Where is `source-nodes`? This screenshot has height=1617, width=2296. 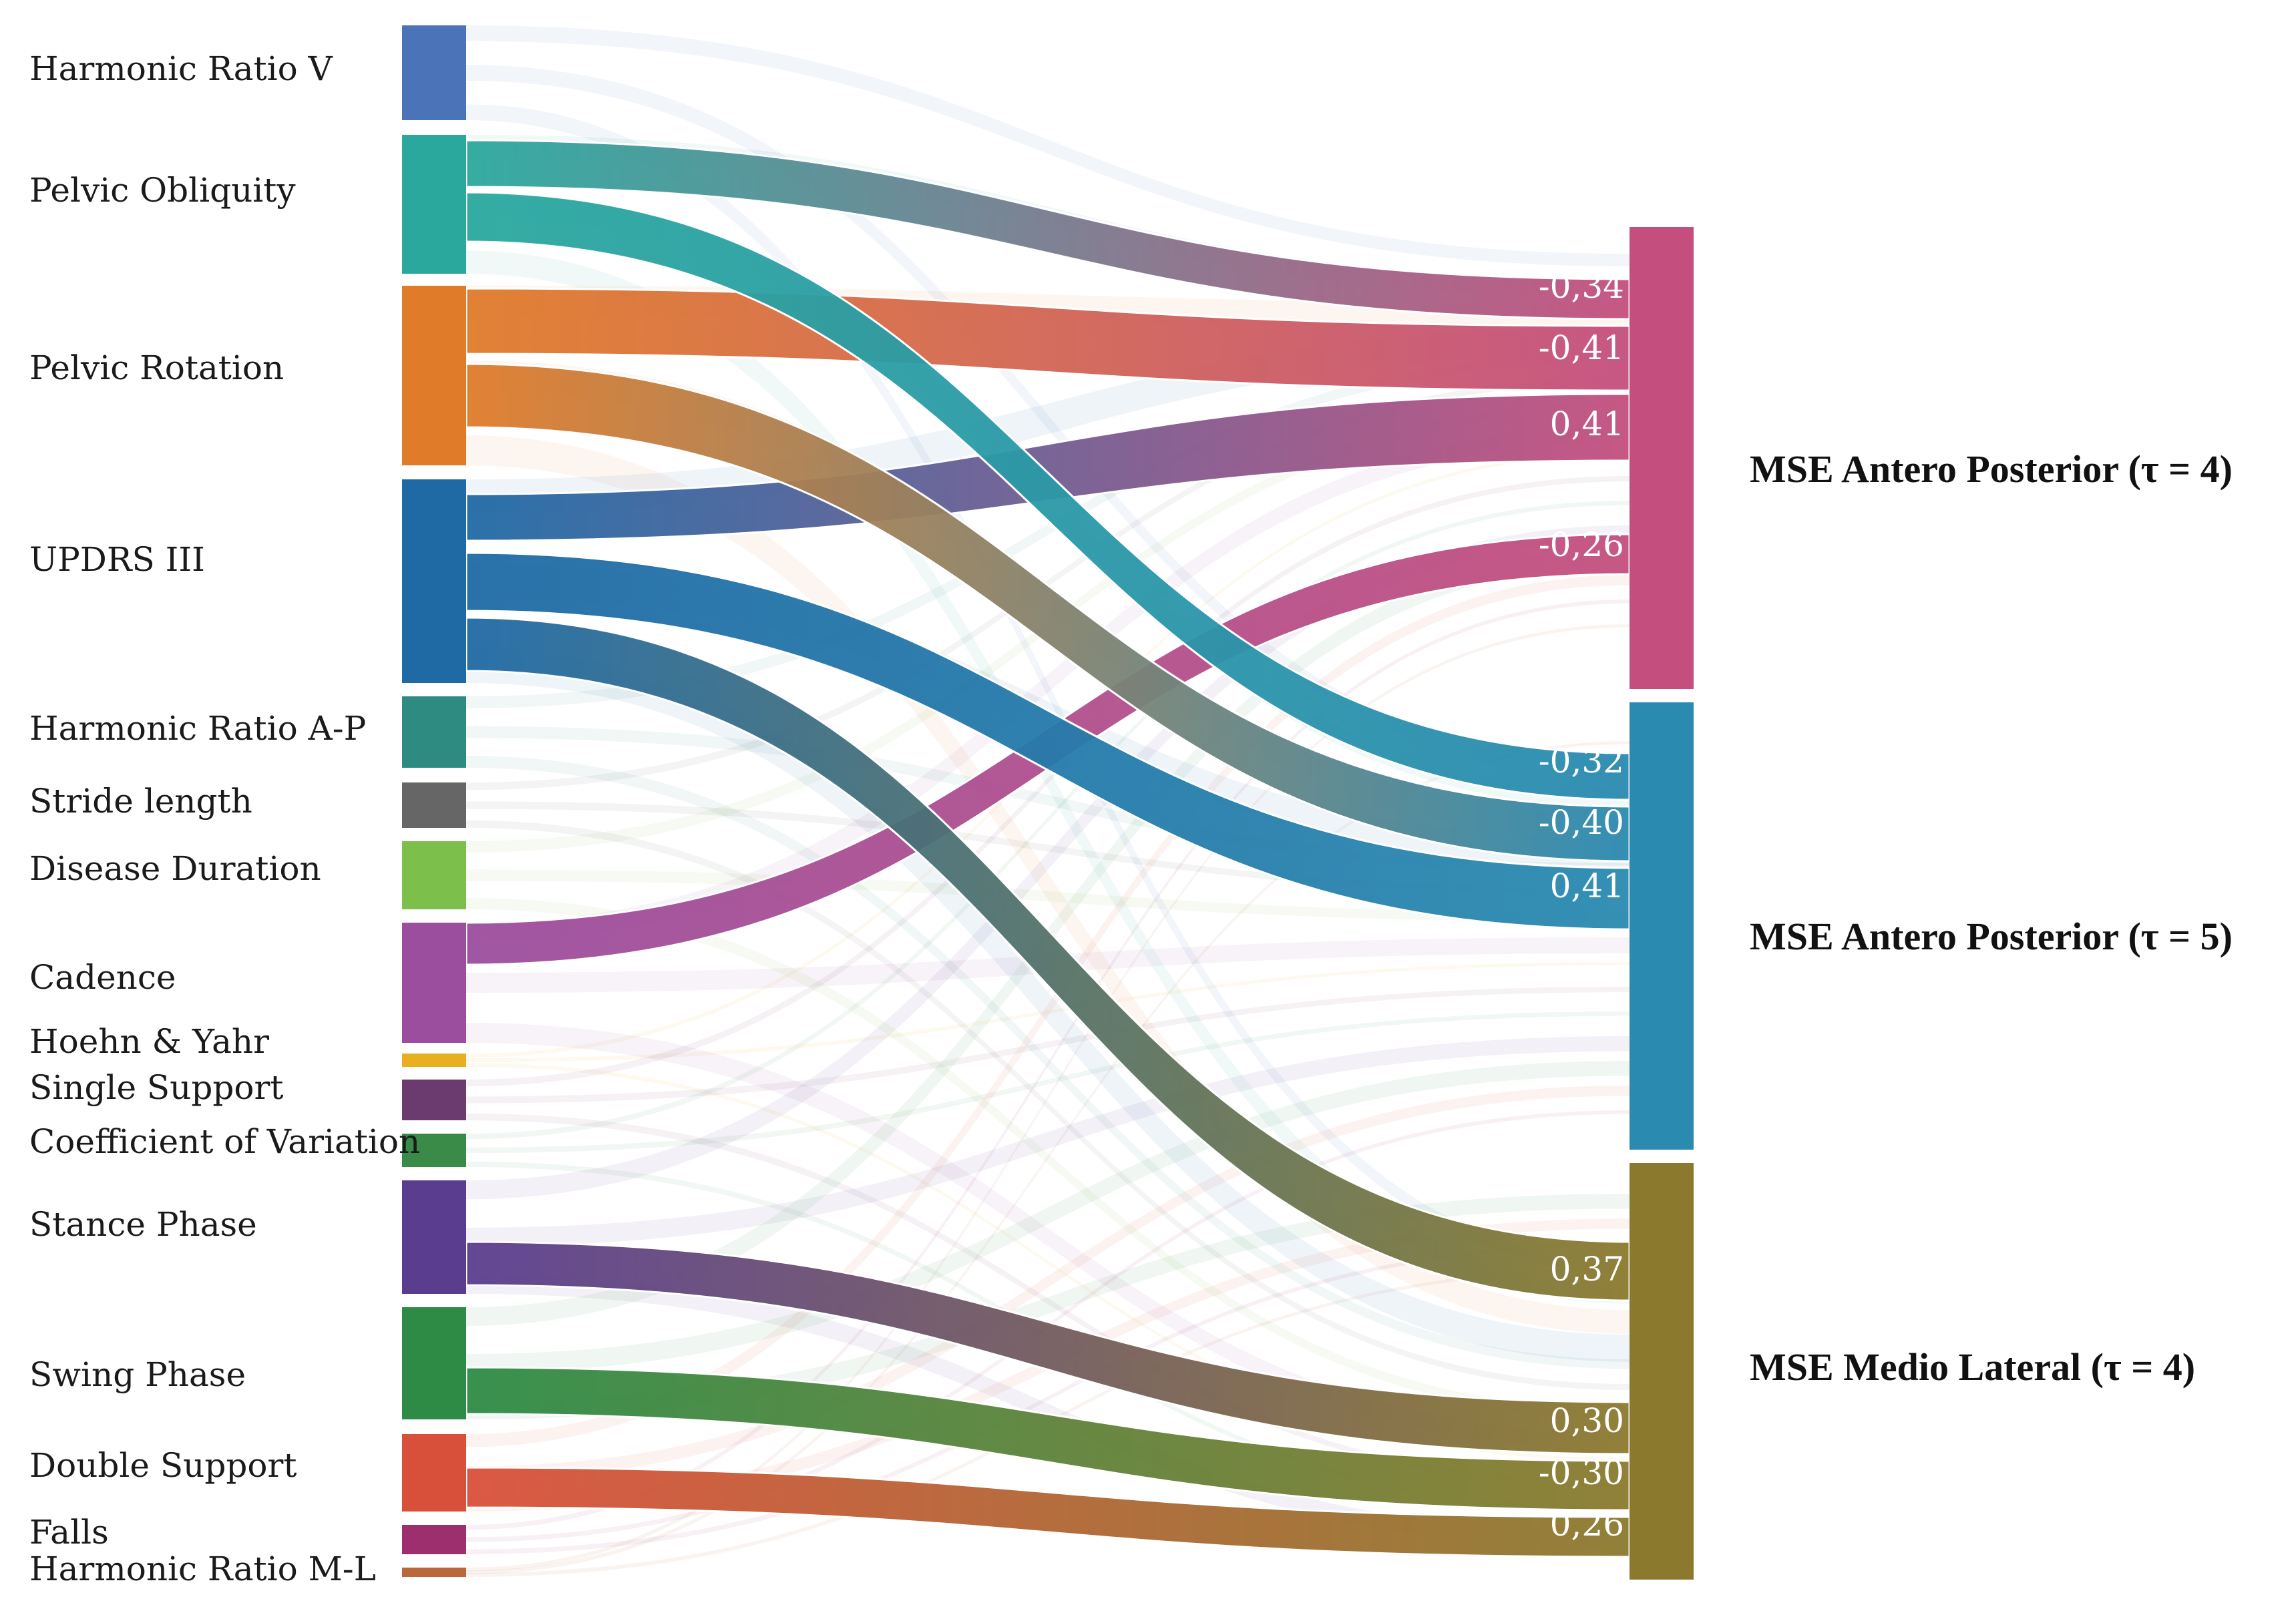
source-nodes is located at coordinates (434, 801).